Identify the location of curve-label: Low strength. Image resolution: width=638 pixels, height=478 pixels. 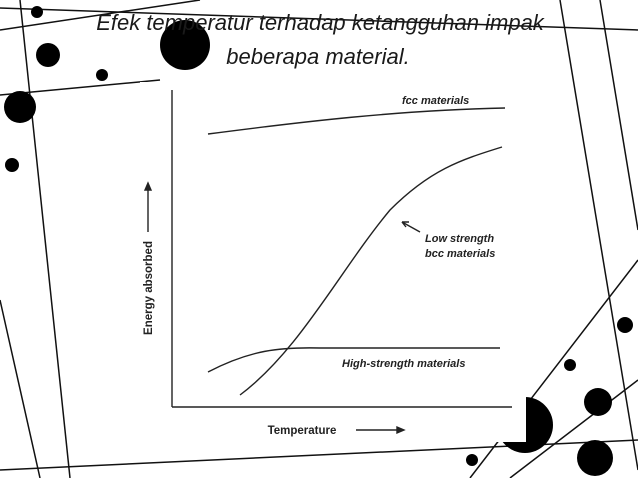
(459, 239).